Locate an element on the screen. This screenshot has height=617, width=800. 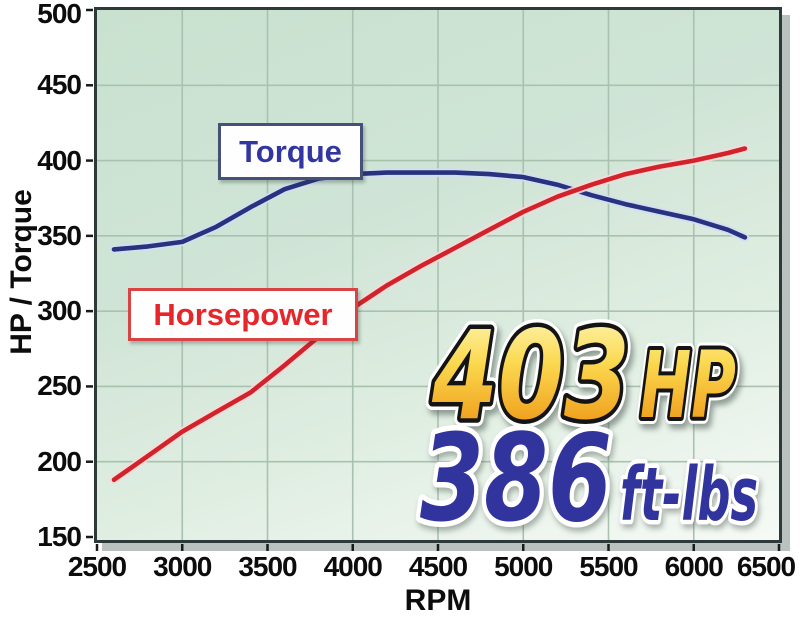
y-tick-label: 350 is located at coordinates (59, 235).